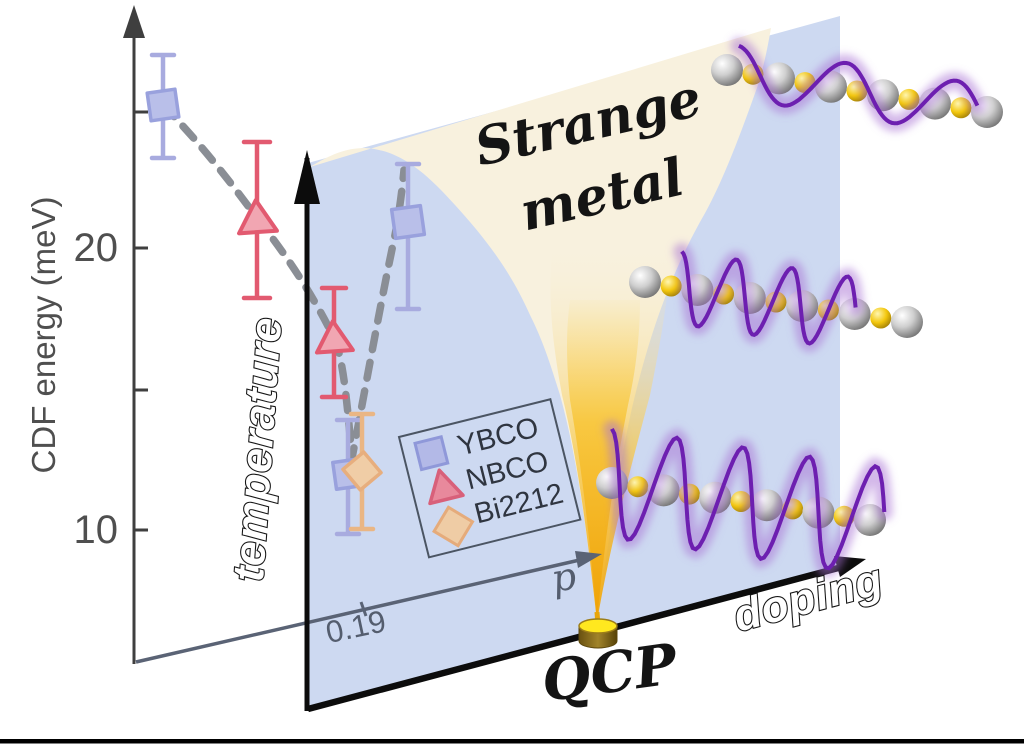 The width and height of the screenshot is (1024, 749). Describe the element at coordinates (363, 609) in the screenshot. I see `p-axis-tick` at that location.